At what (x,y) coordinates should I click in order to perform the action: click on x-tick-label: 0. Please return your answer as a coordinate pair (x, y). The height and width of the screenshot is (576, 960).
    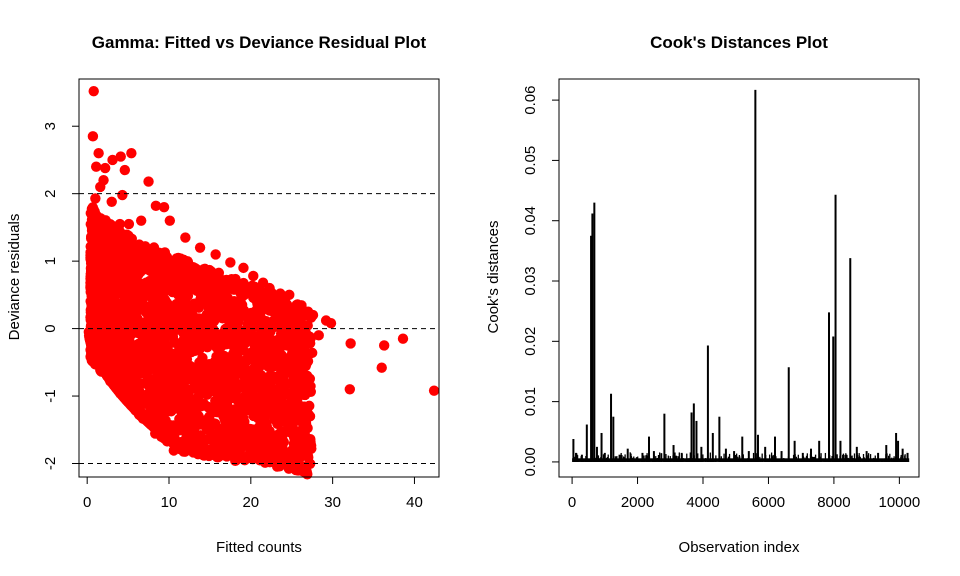
    Looking at the image, I should click on (572, 502).